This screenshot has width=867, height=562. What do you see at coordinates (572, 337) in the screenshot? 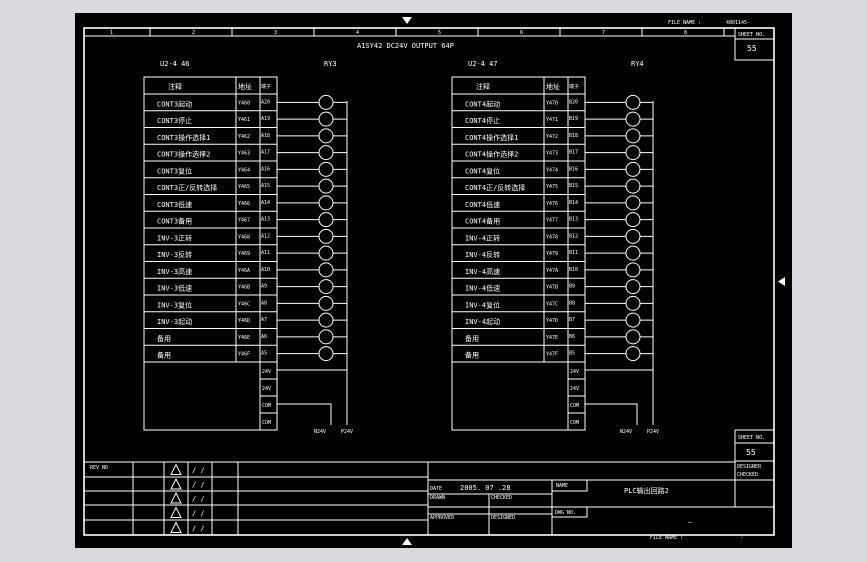
I see `row-terminal: B6` at bounding box center [572, 337].